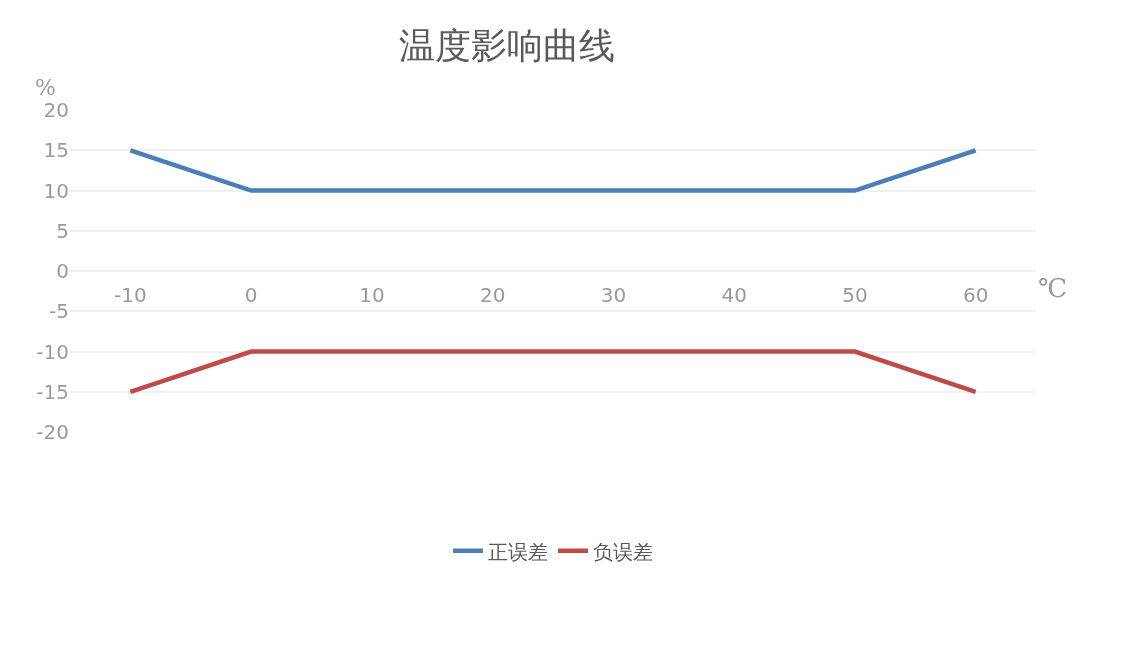  I want to click on y-tick-label: -15, so click(52, 391).